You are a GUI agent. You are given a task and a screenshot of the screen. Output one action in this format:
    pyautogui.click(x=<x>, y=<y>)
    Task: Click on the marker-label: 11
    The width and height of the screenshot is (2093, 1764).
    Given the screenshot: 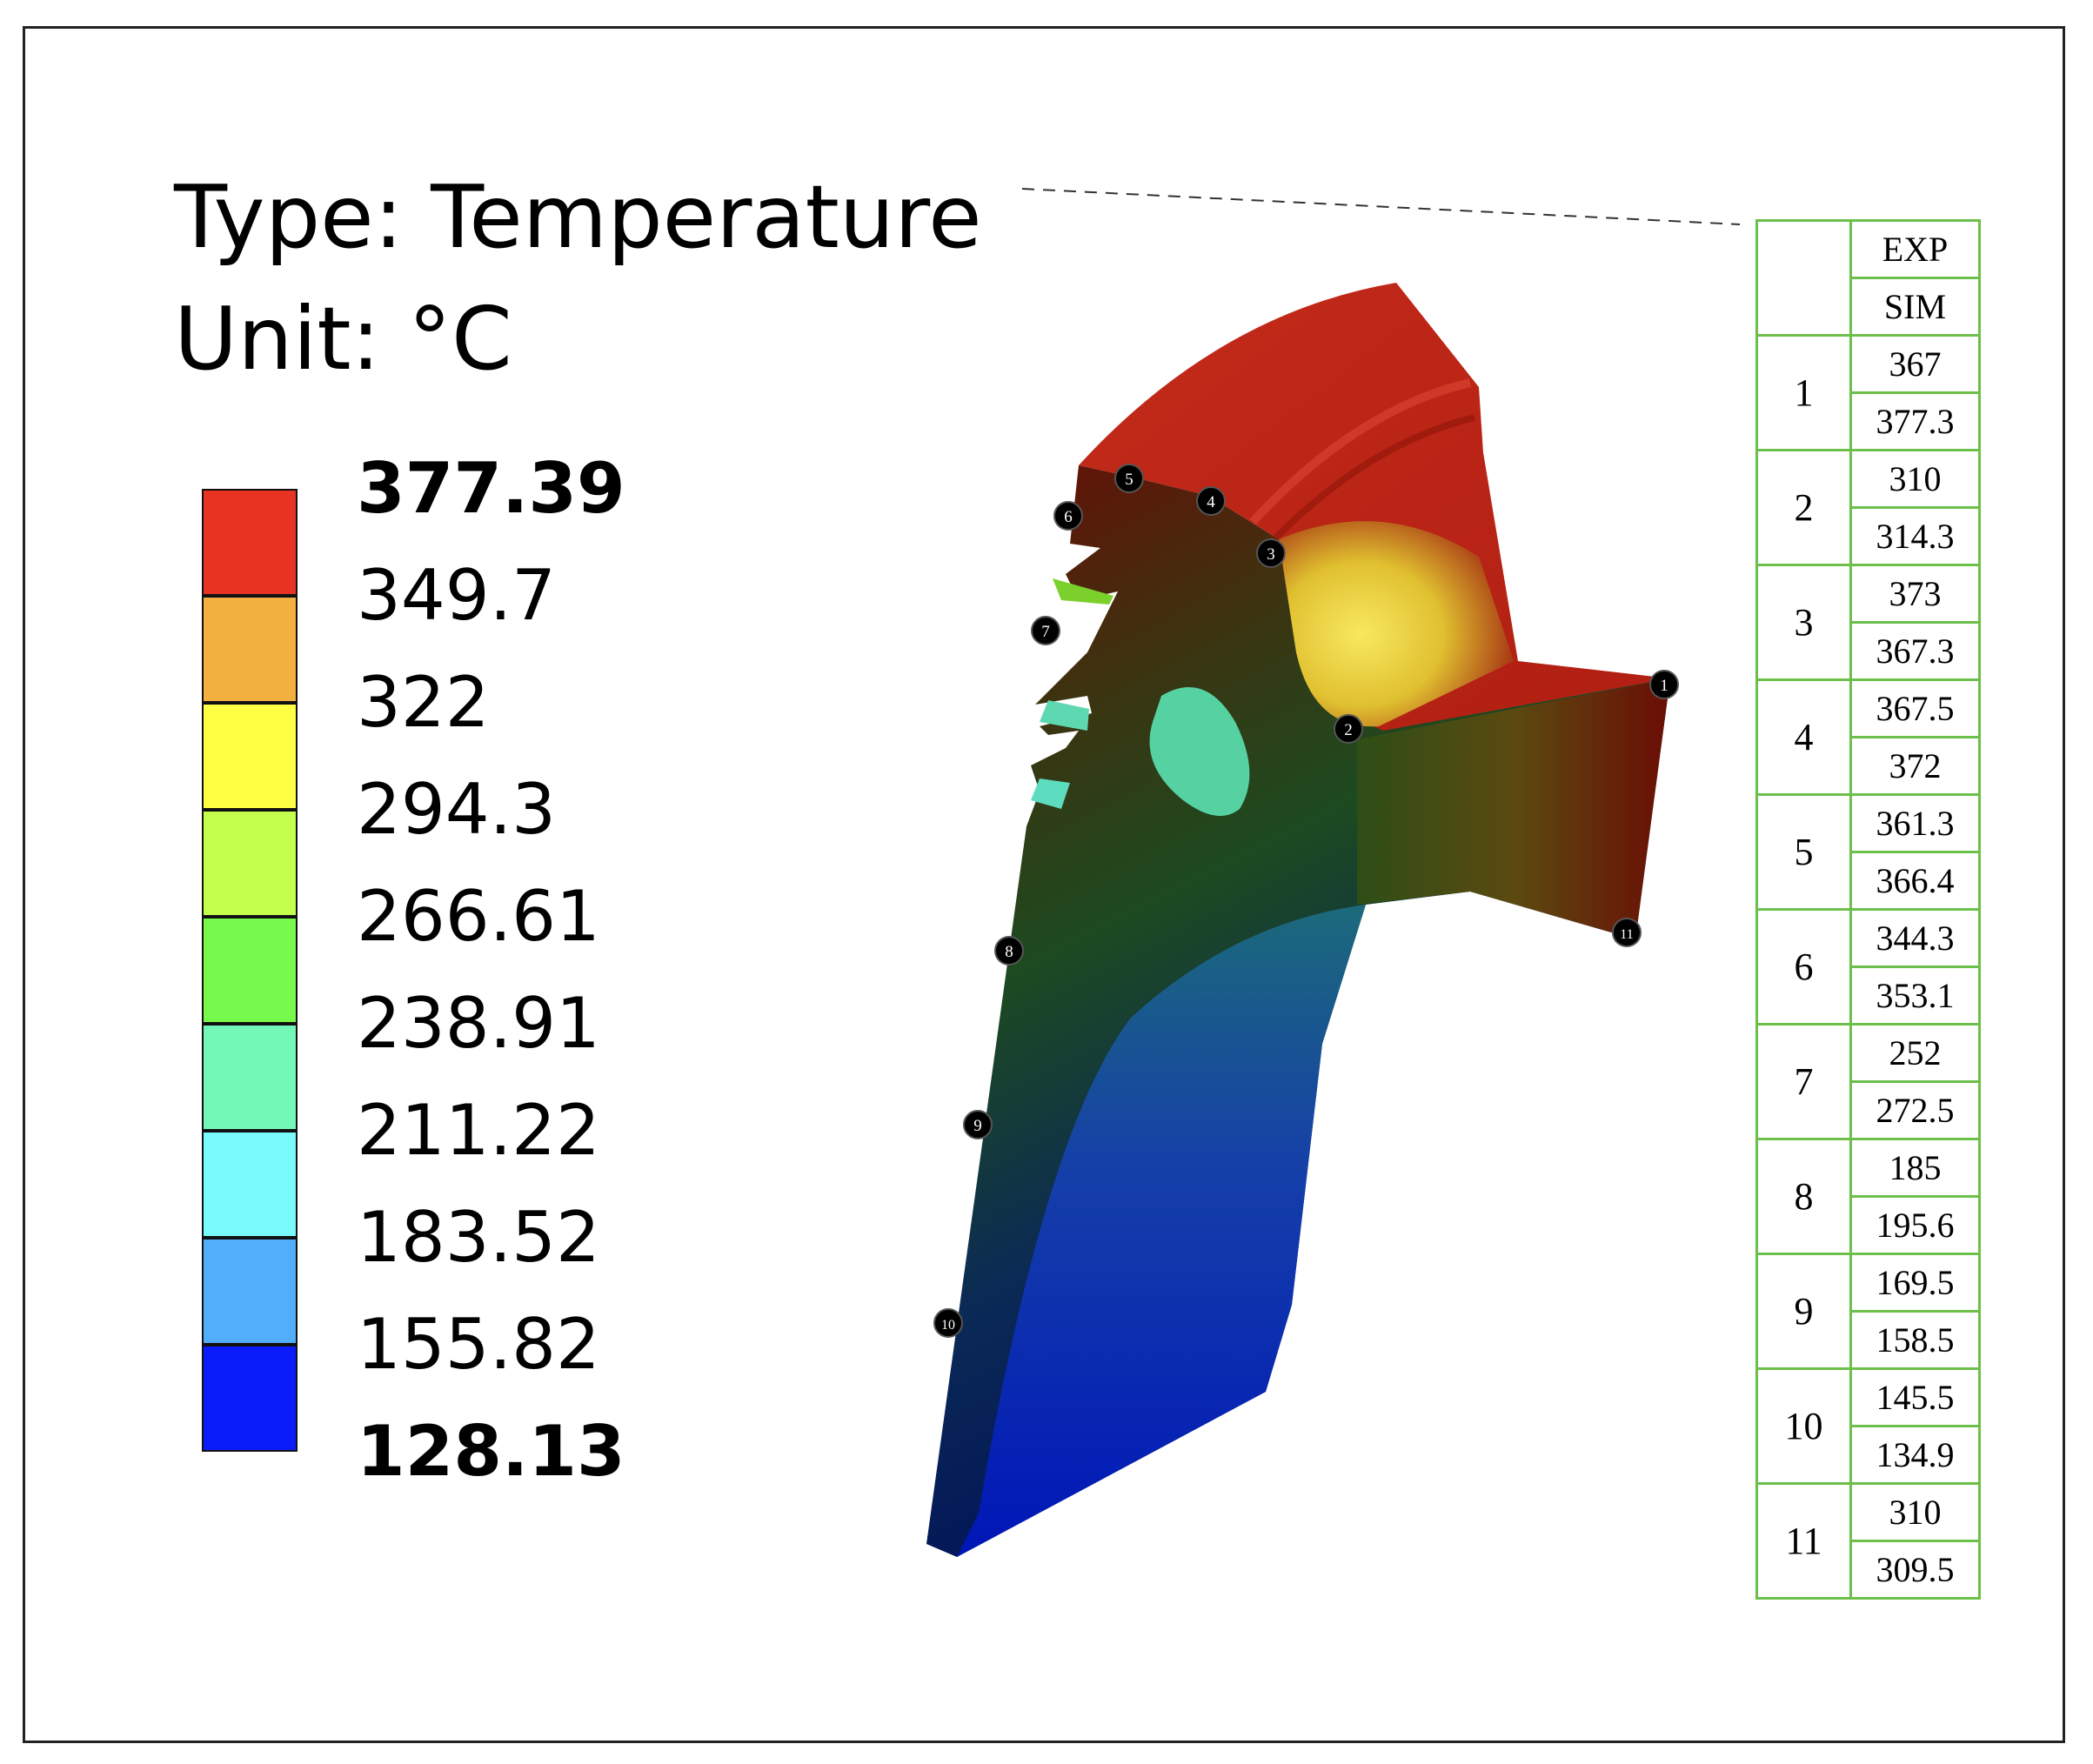 What is the action you would take?
    pyautogui.click(x=1626, y=934)
    